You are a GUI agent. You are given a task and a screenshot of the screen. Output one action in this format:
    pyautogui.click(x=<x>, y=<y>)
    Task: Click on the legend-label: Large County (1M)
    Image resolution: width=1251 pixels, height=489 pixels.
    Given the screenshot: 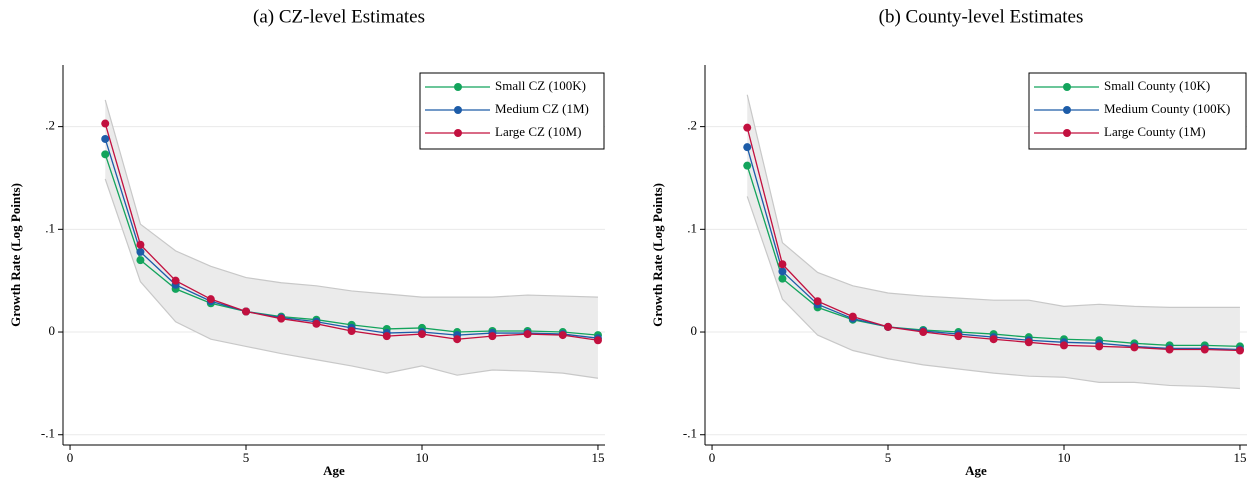 What is the action you would take?
    pyautogui.click(x=1155, y=131)
    